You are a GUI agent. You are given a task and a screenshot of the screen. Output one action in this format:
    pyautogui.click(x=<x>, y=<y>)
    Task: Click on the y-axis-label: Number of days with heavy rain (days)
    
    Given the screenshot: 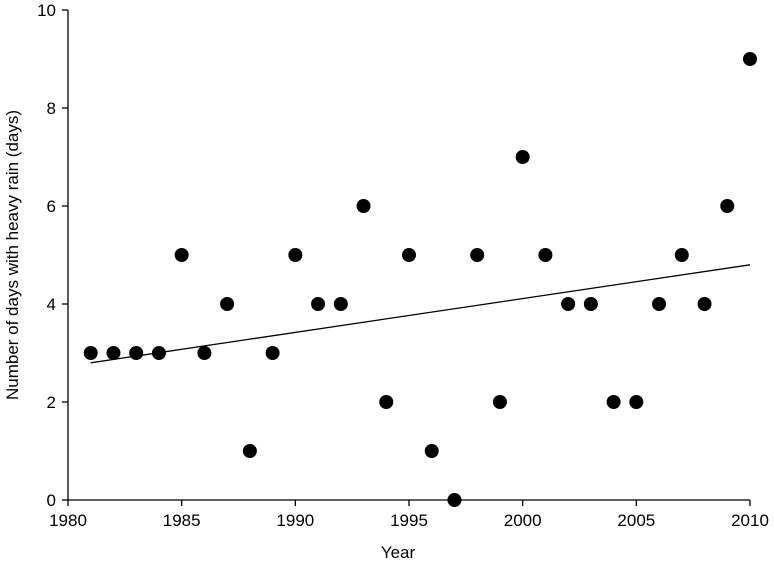 What is the action you would take?
    pyautogui.click(x=12, y=255)
    